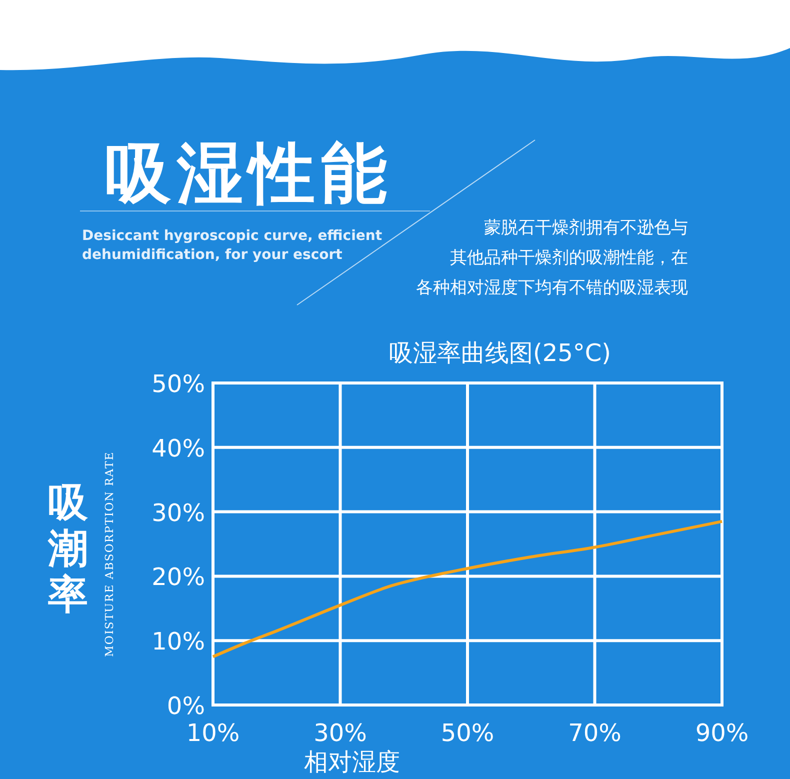  I want to click on x-tick-label: 50%, so click(467, 733).